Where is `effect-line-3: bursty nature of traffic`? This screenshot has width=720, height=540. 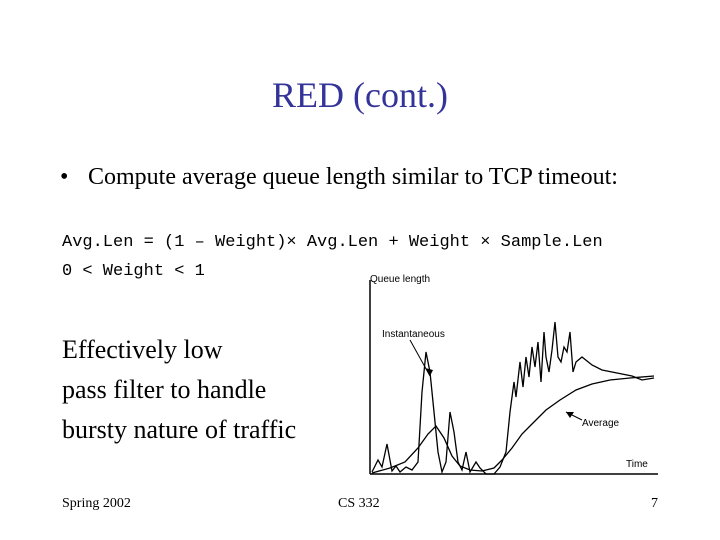 effect-line-3: bursty nature of traffic is located at coordinates (179, 429).